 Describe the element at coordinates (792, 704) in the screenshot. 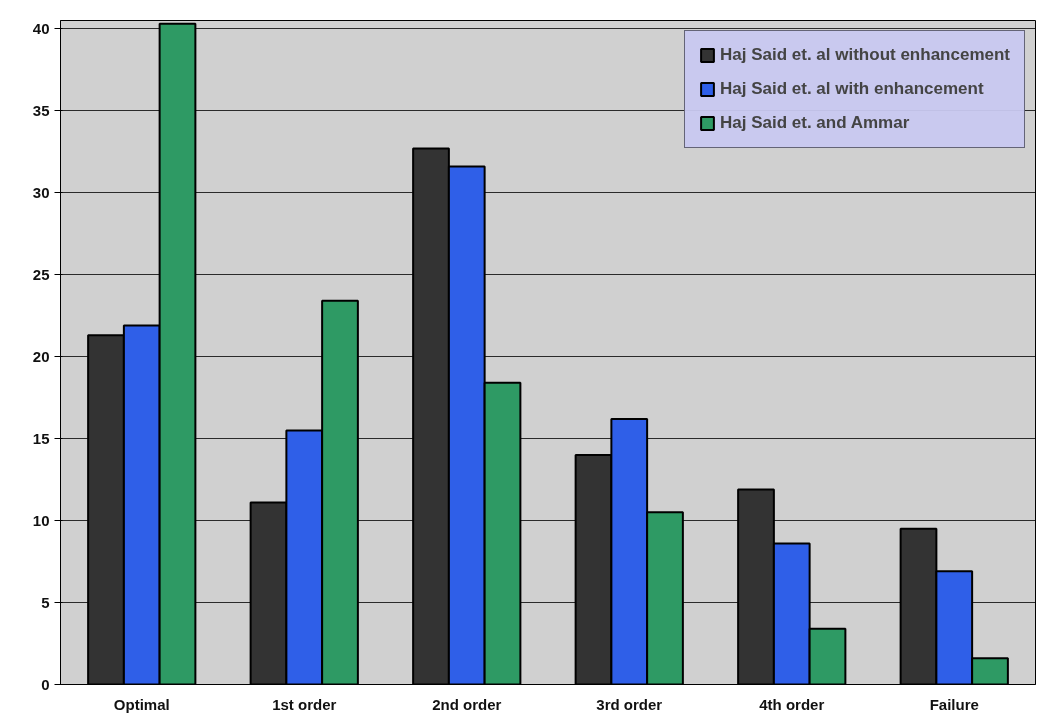

I see `x-tick-label: 4th order` at that location.